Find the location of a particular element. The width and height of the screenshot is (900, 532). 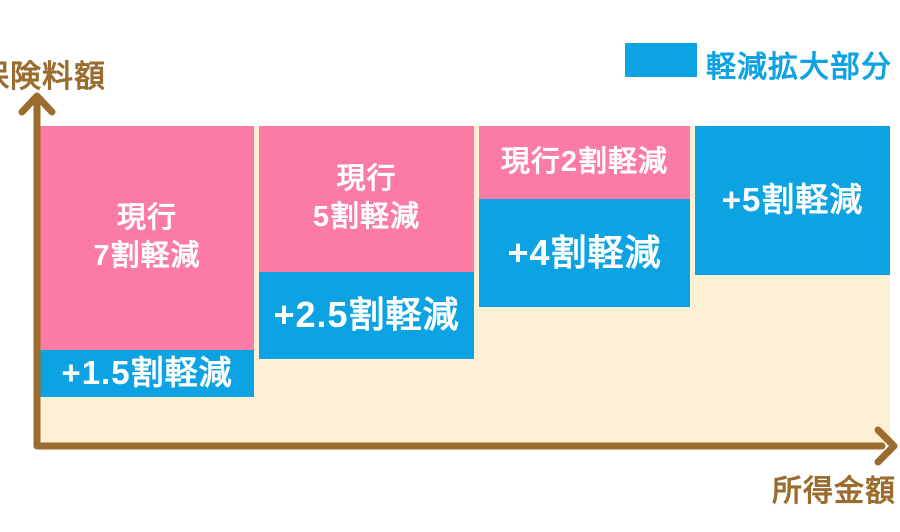

legend-label: 軽減拡大部分 is located at coordinates (799, 67).